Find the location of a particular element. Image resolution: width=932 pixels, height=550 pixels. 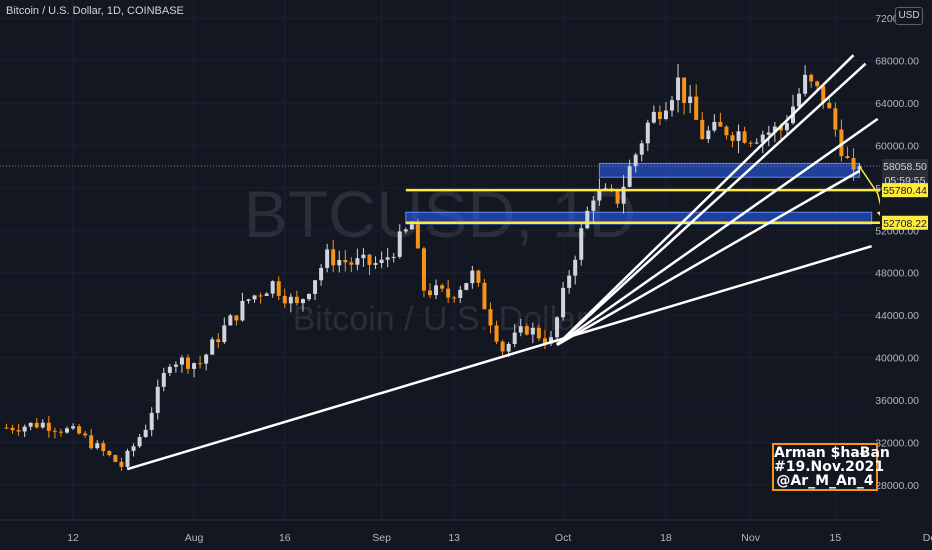

trendline is located at coordinates (708, 257).